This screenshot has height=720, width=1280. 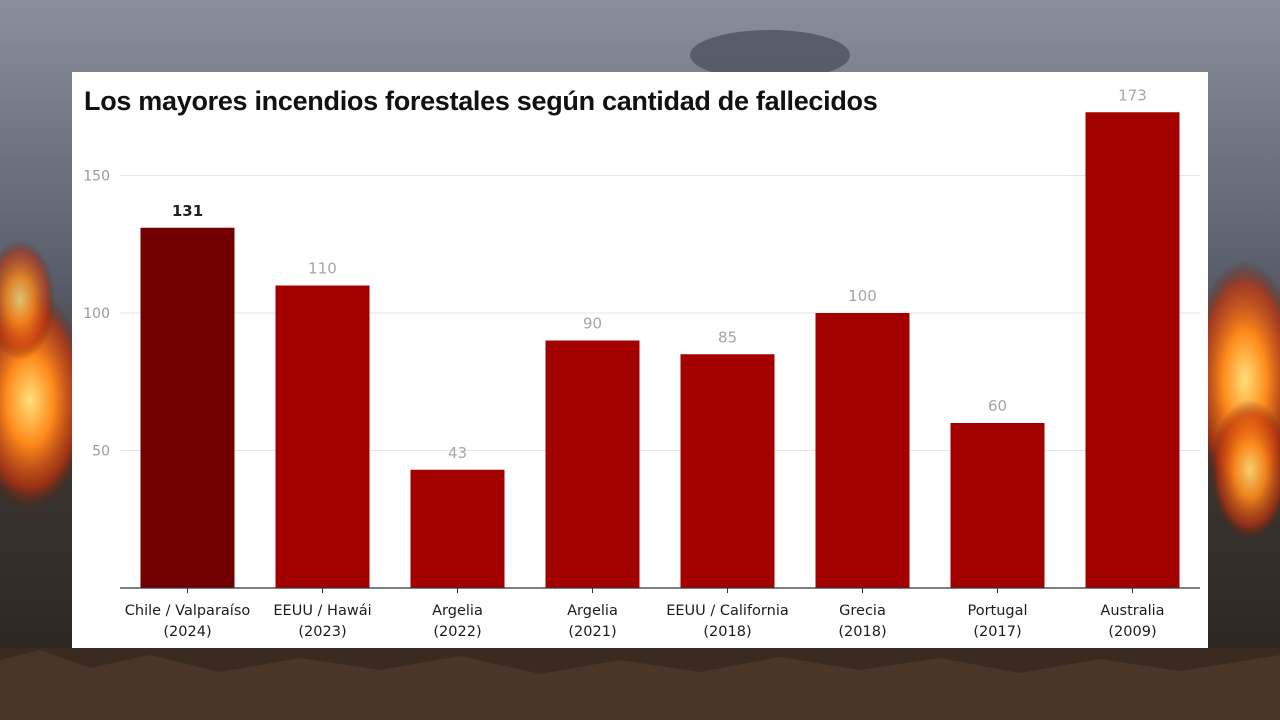 What do you see at coordinates (322, 632) in the screenshot?
I see `x-tick-label: (2023)` at bounding box center [322, 632].